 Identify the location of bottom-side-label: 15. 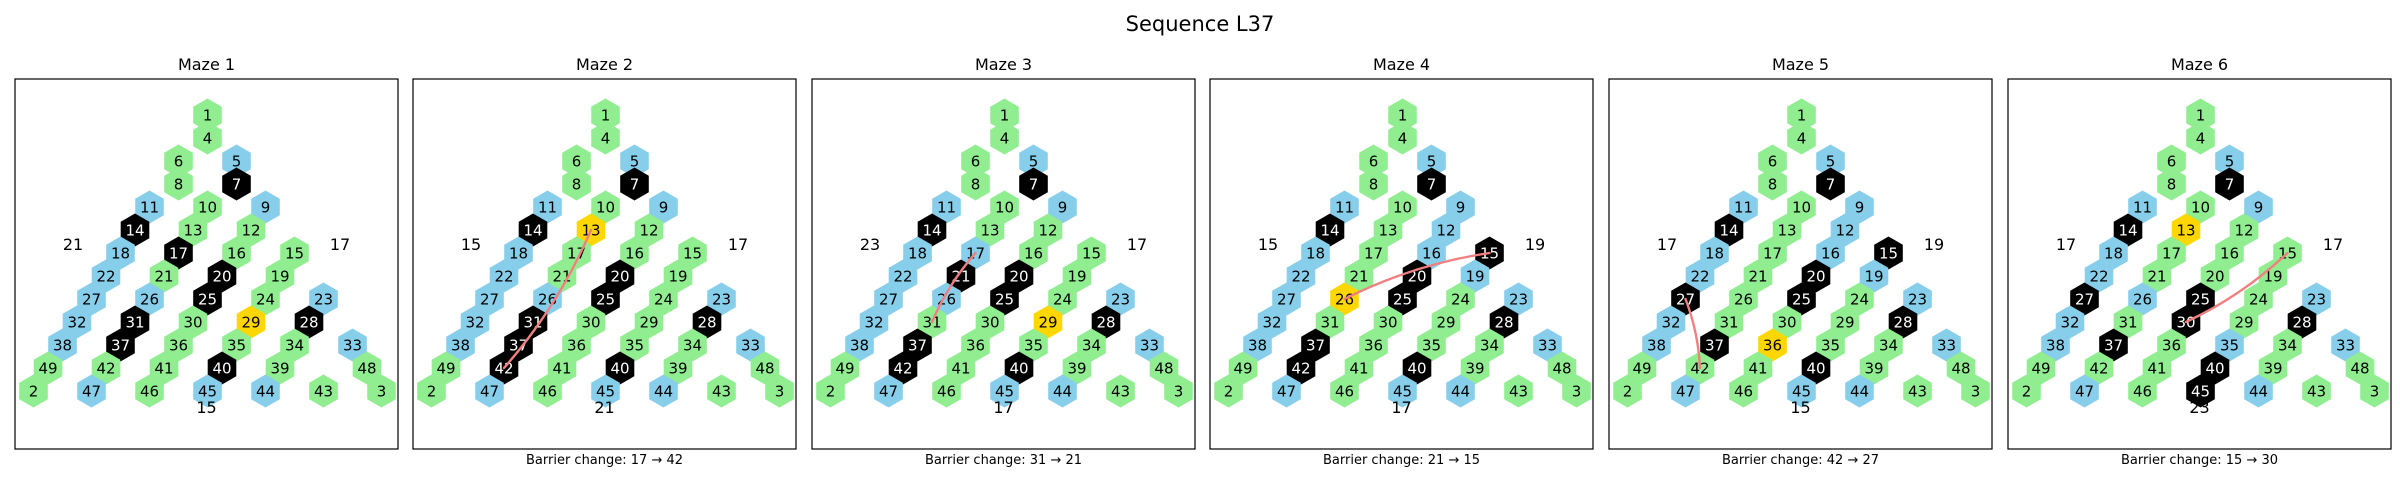
(206, 407).